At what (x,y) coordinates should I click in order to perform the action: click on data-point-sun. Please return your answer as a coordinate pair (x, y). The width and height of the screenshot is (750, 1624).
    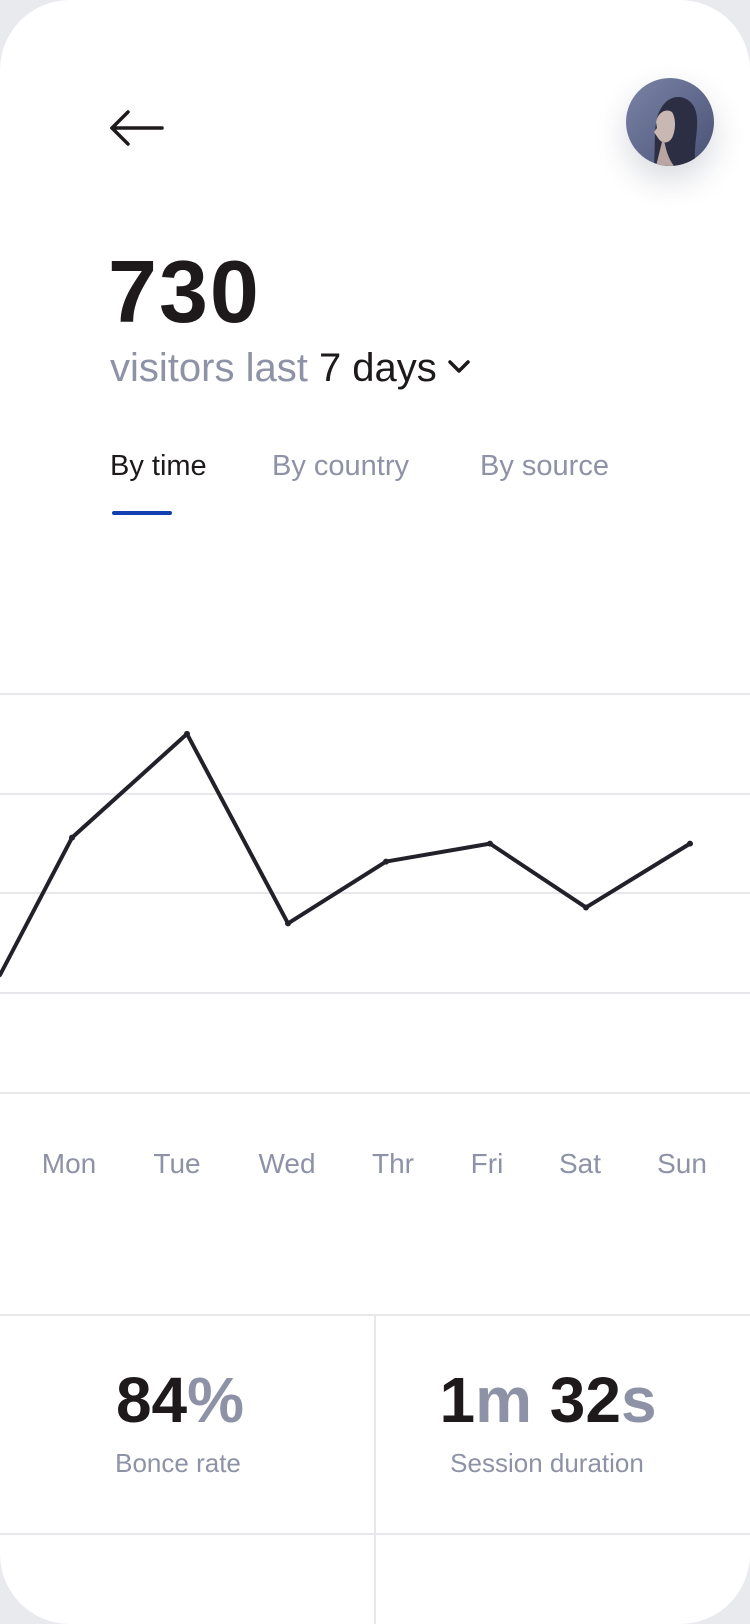
    Looking at the image, I should click on (690, 843).